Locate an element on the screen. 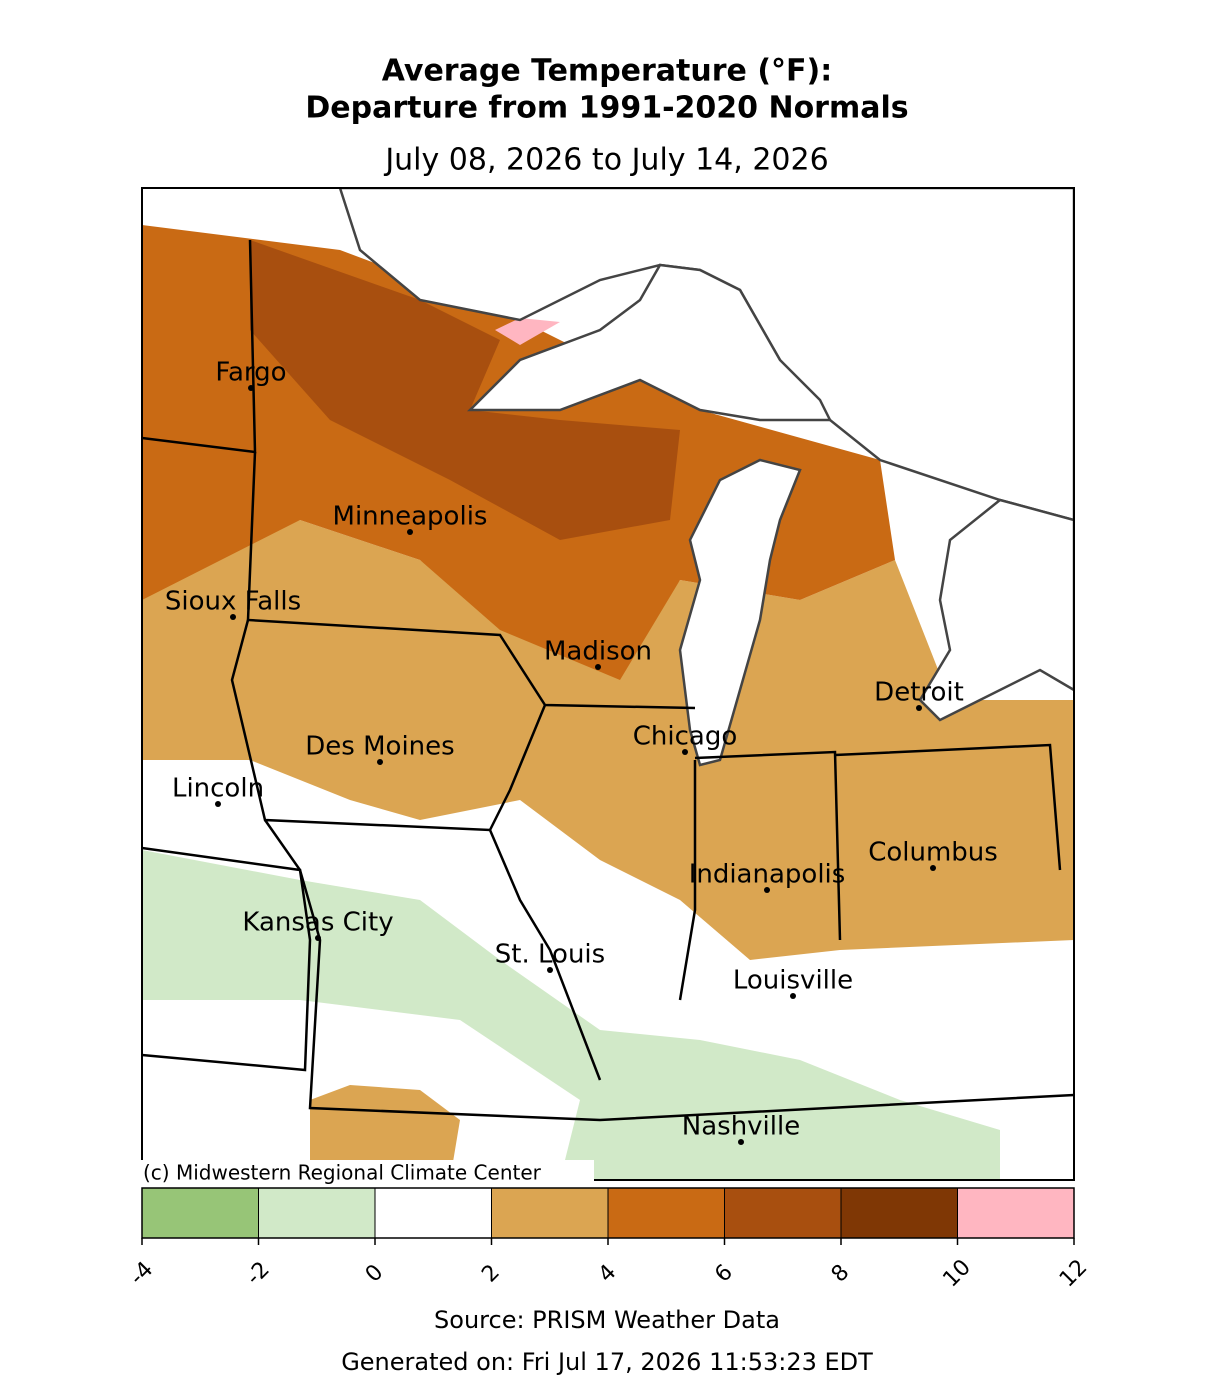 Image resolution: width=1215 pixels, height=1400 pixels. credit-box is located at coordinates (366, 1173).